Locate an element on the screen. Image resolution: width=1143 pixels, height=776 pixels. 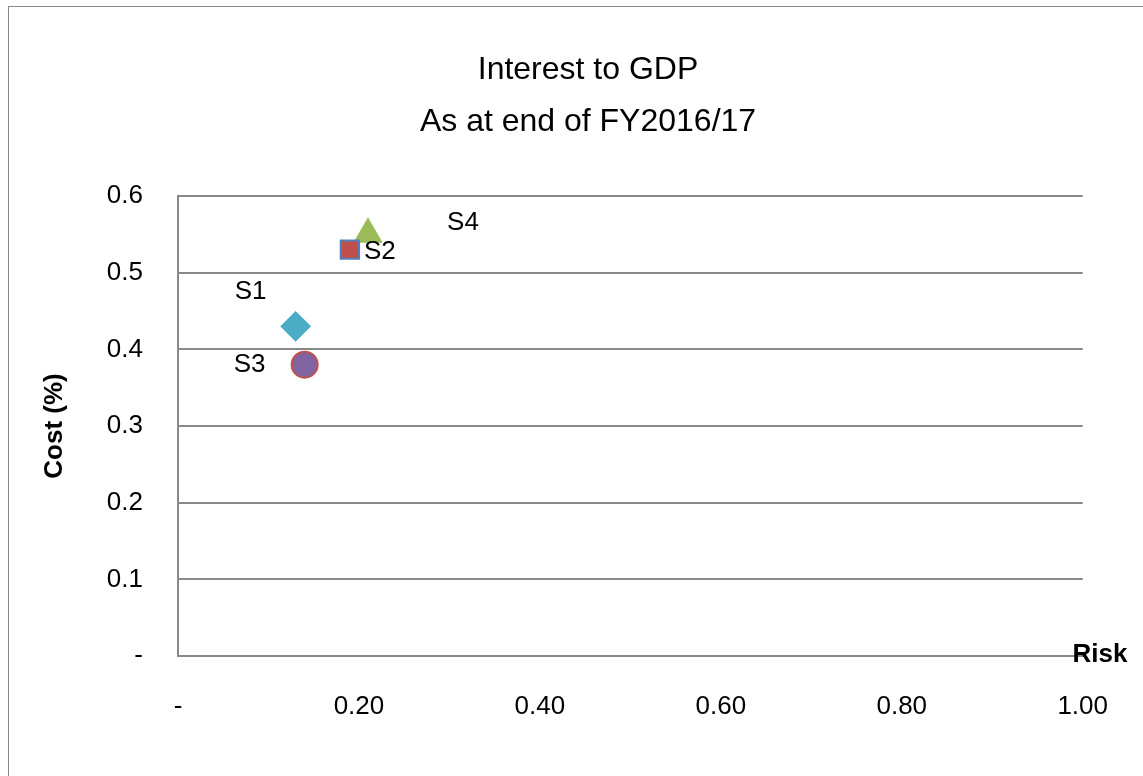
y-axis-title: Cost (%) is located at coordinates (53, 426).